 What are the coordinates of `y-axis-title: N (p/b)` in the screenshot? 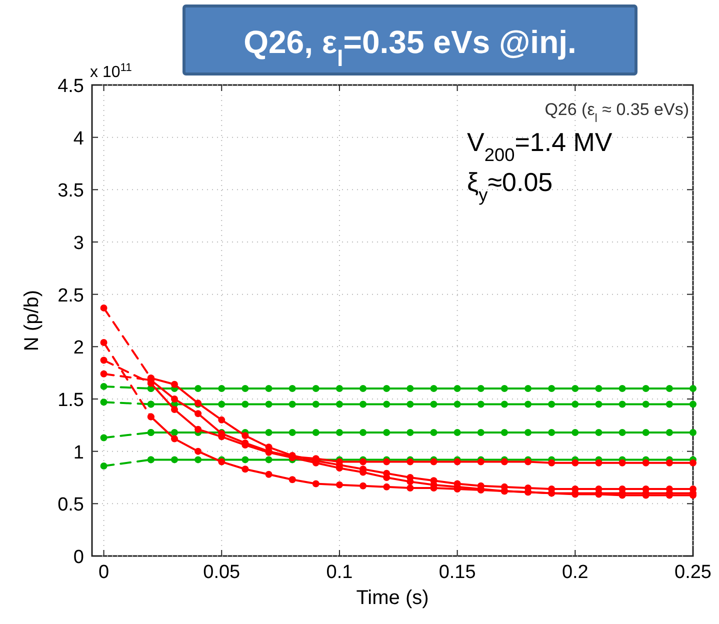 It's located at (32, 321).